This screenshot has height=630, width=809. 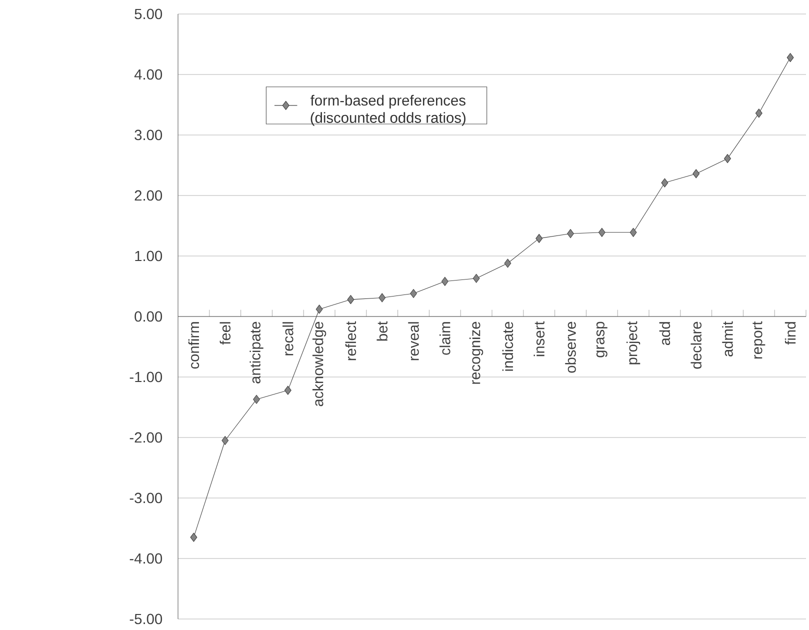 What do you see at coordinates (570, 347) in the screenshot?
I see `x-tick-label: observe` at bounding box center [570, 347].